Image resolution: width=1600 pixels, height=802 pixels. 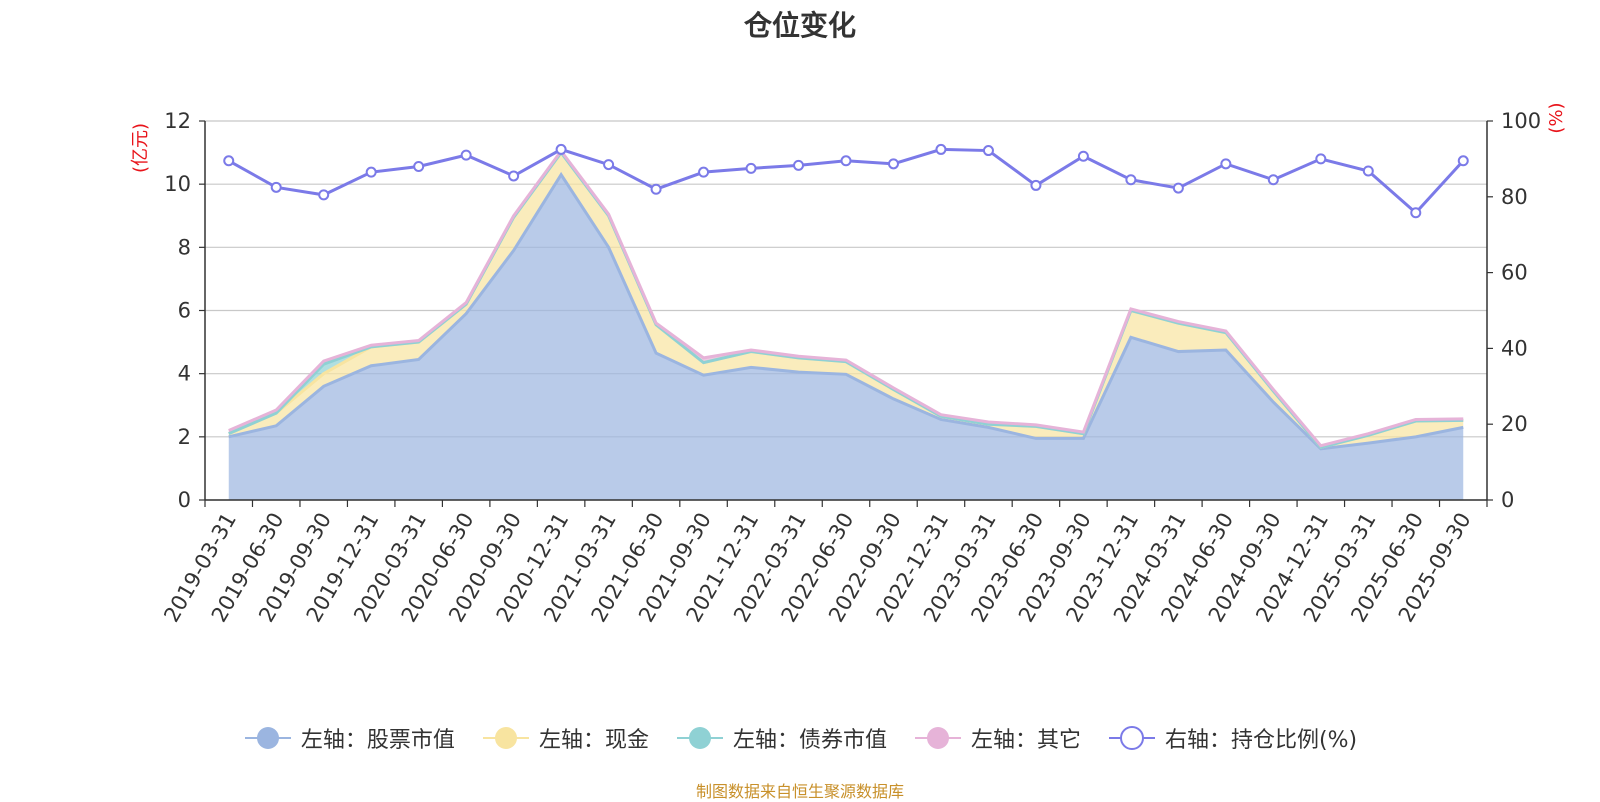 What do you see at coordinates (593, 740) in the screenshot?
I see `legend-label: 左轴：现金` at bounding box center [593, 740].